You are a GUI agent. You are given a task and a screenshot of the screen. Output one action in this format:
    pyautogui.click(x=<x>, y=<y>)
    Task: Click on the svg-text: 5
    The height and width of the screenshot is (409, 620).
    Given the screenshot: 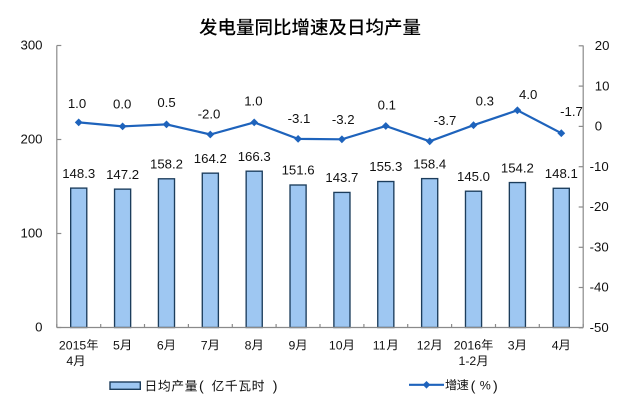 What is the action you would take?
    pyautogui.click(x=116, y=345)
    